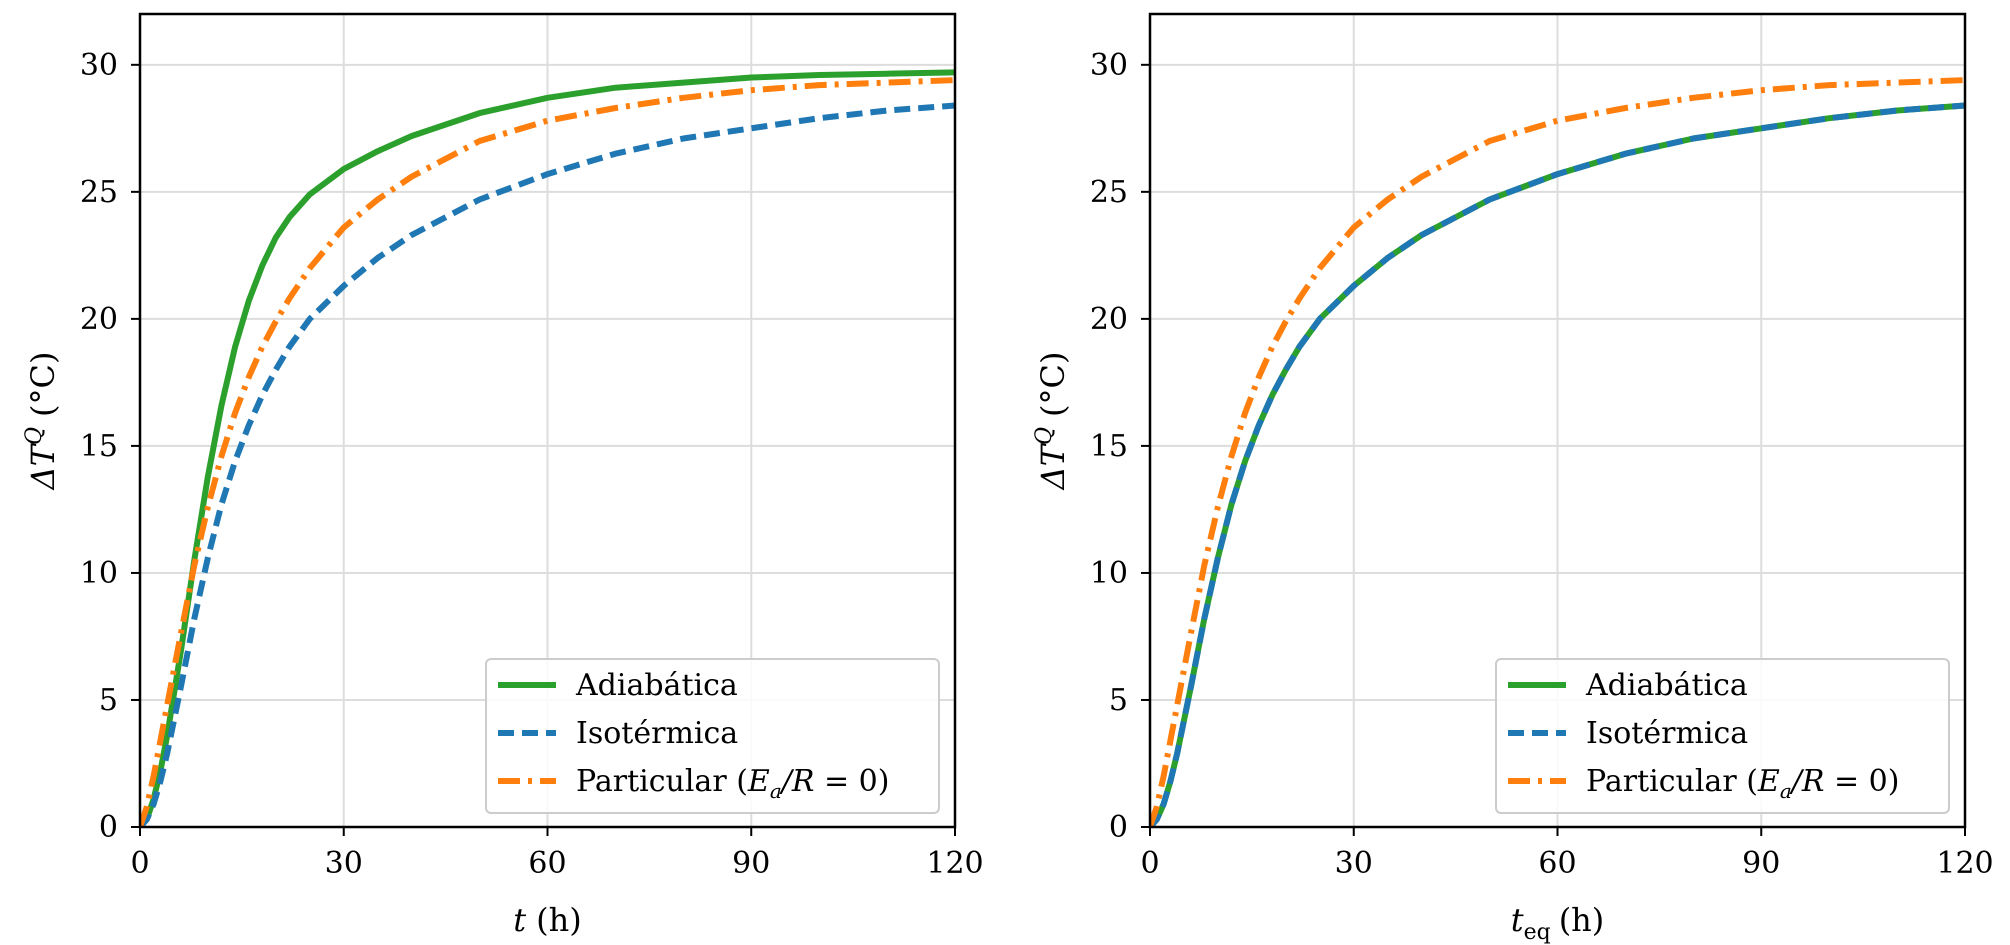 The image size is (2010, 945). Describe the element at coordinates (1537, 932) in the screenshot. I see `x-axis-subscript: eq` at that location.